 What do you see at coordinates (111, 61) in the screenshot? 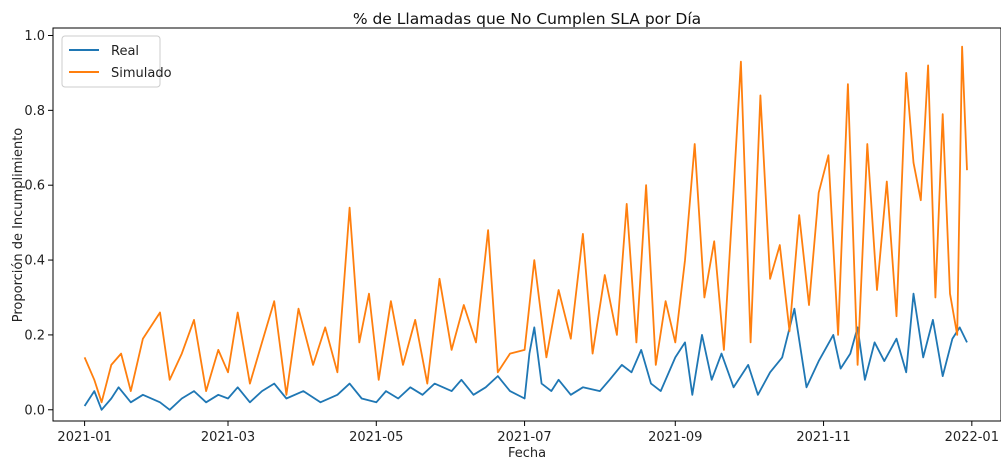
I see `legend-box` at bounding box center [111, 61].